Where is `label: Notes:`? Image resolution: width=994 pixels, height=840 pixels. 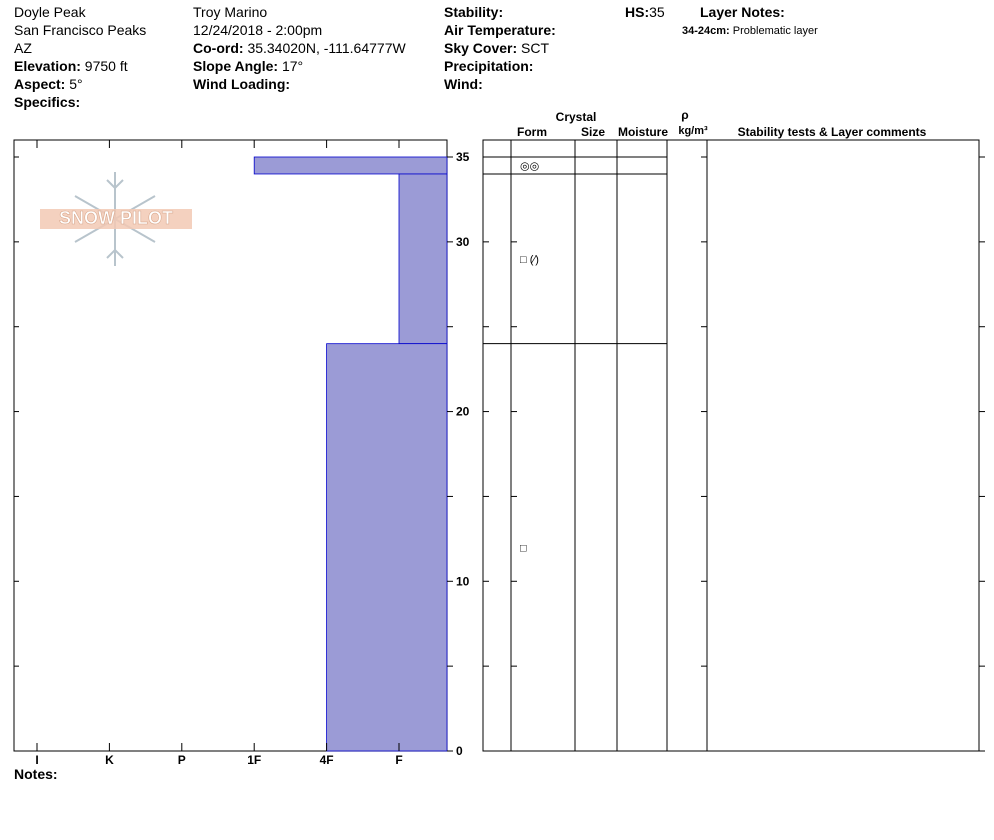 label: Notes: is located at coordinates (36, 774).